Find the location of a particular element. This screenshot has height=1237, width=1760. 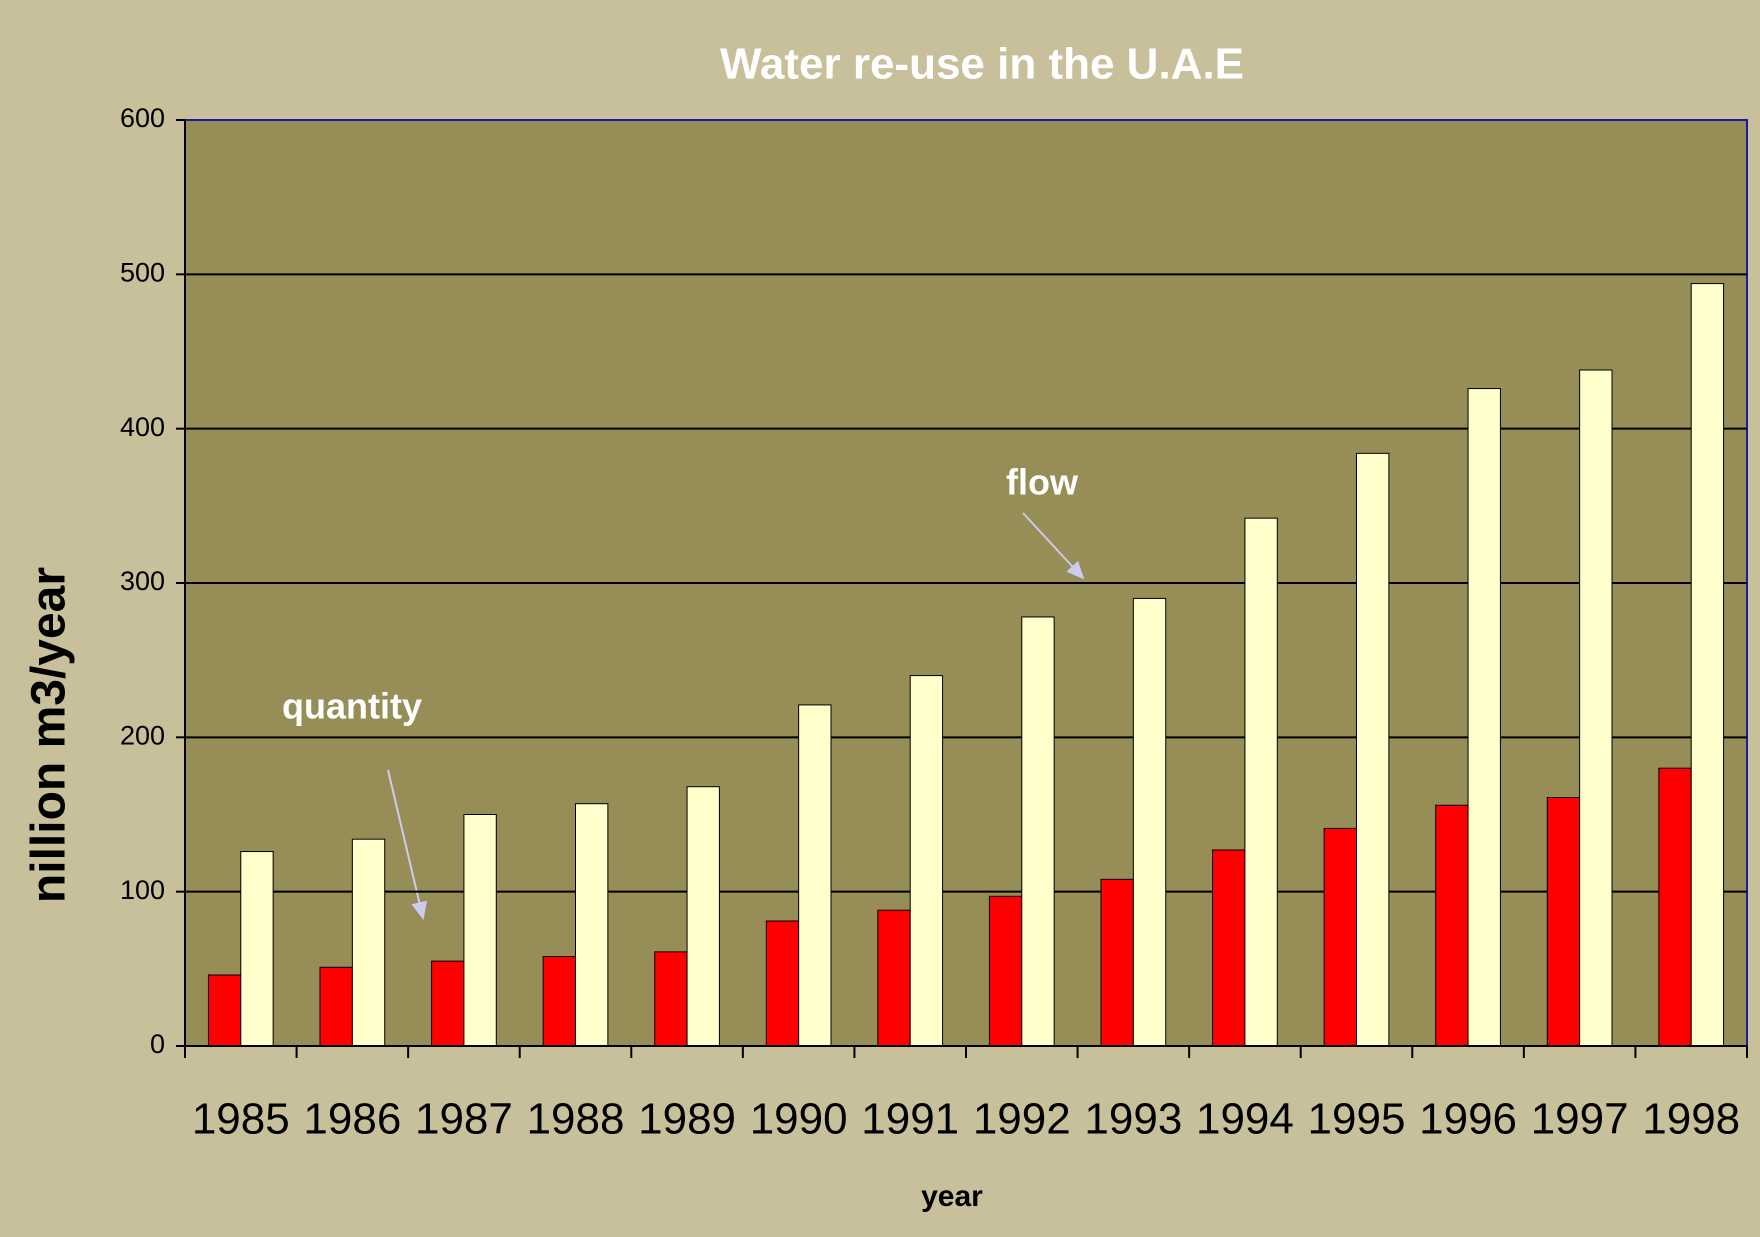

x-tick-label: 1985 is located at coordinates (241, 1119).